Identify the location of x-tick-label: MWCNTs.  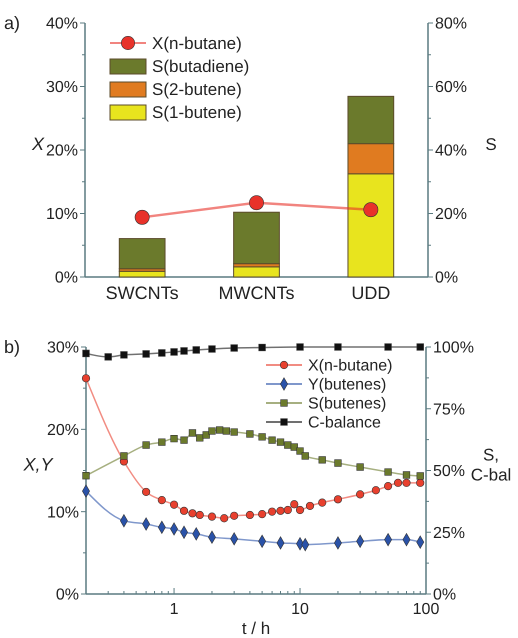
(256, 293).